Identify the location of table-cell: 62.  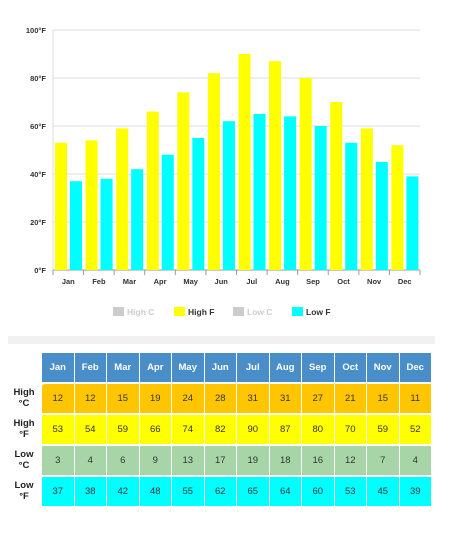
(220, 490).